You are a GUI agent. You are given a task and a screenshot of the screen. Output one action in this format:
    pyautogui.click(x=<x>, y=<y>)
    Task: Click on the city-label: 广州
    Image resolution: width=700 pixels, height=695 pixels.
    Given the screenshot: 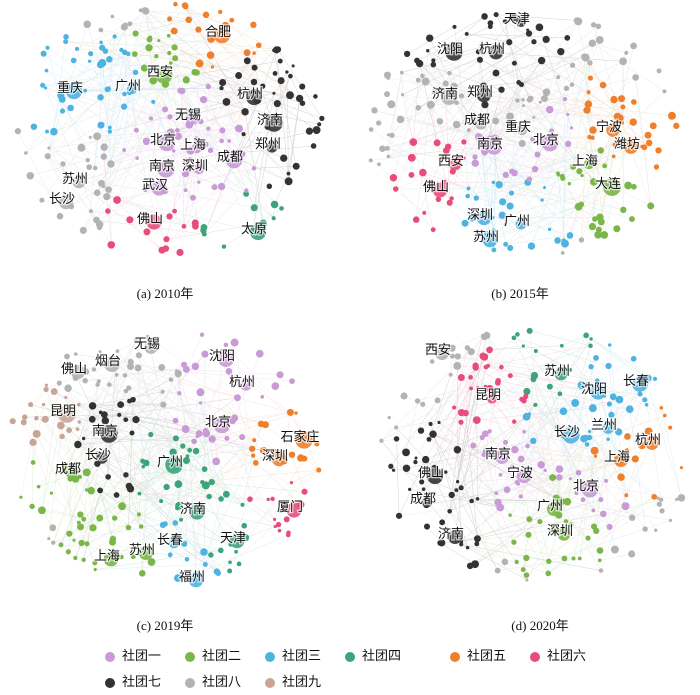 What is the action you would take?
    pyautogui.click(x=170, y=461)
    